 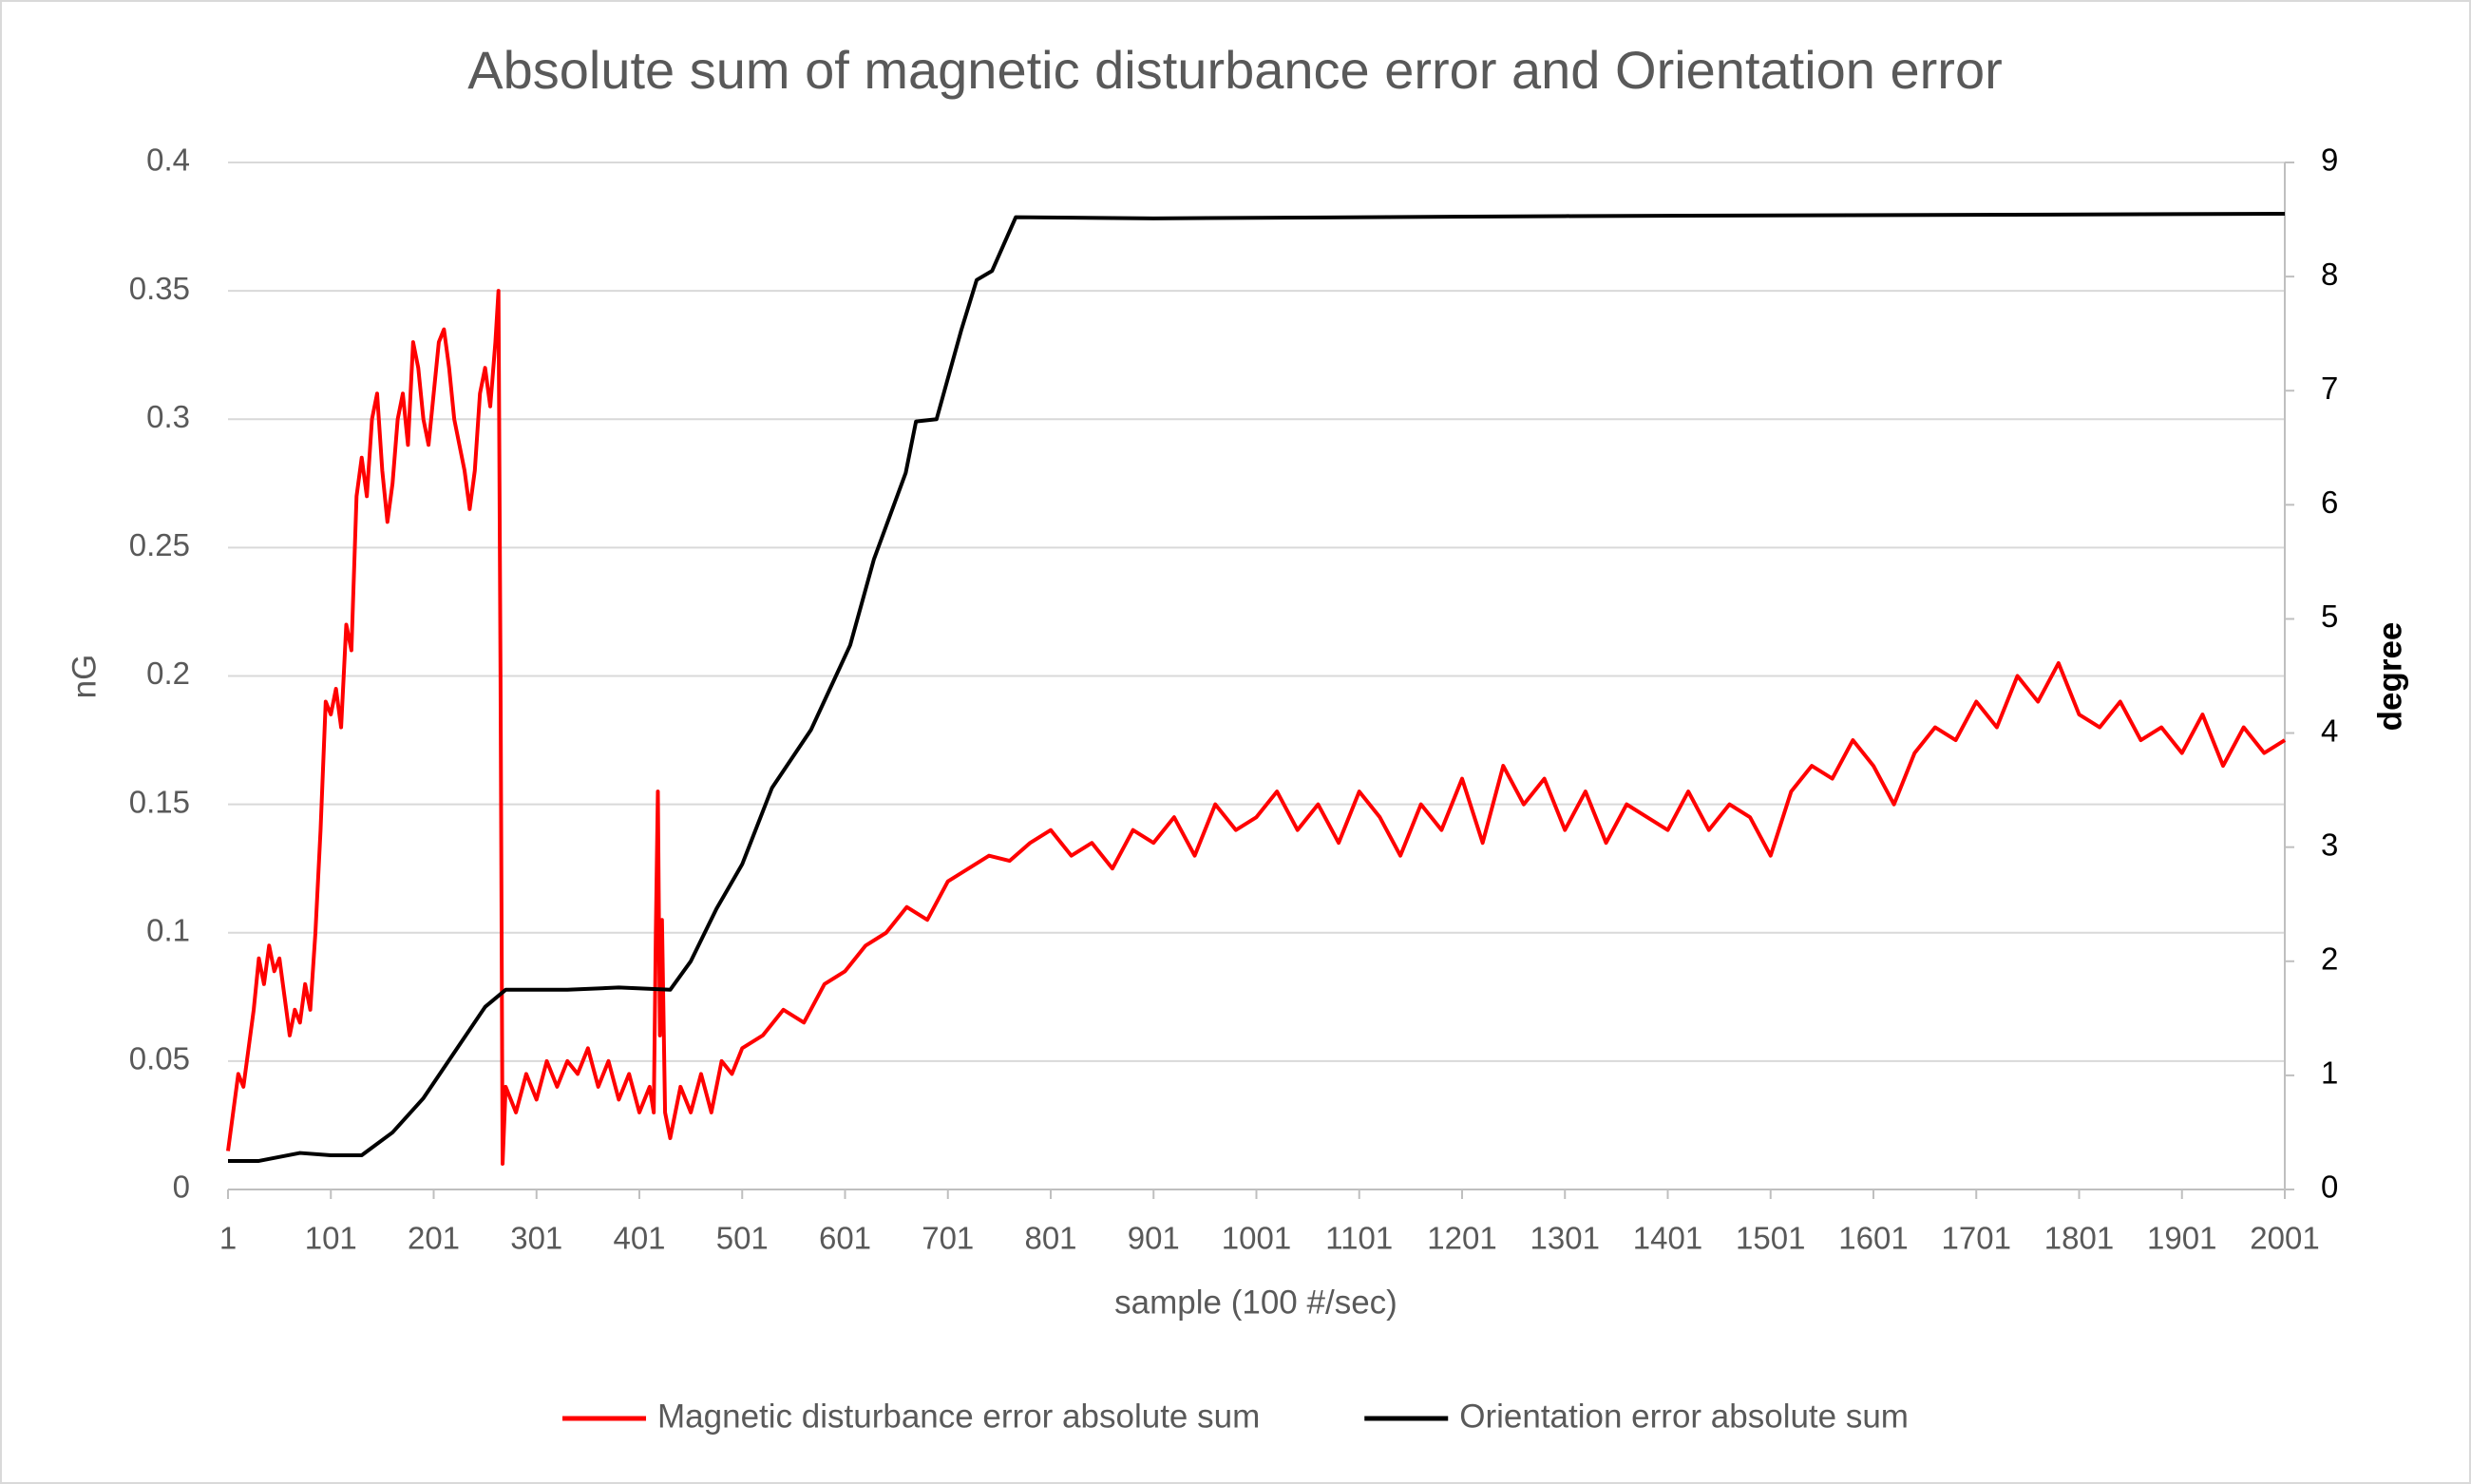 I want to click on y2-tick-label: 3, so click(x=2329, y=844).